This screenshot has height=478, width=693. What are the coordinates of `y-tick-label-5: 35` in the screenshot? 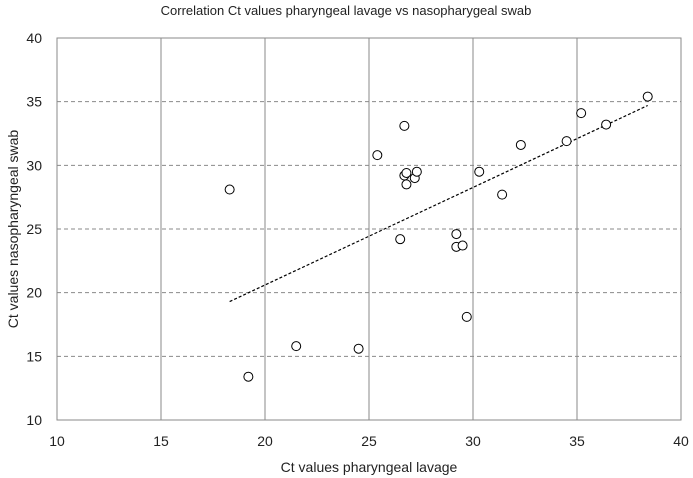 It's located at (34, 102).